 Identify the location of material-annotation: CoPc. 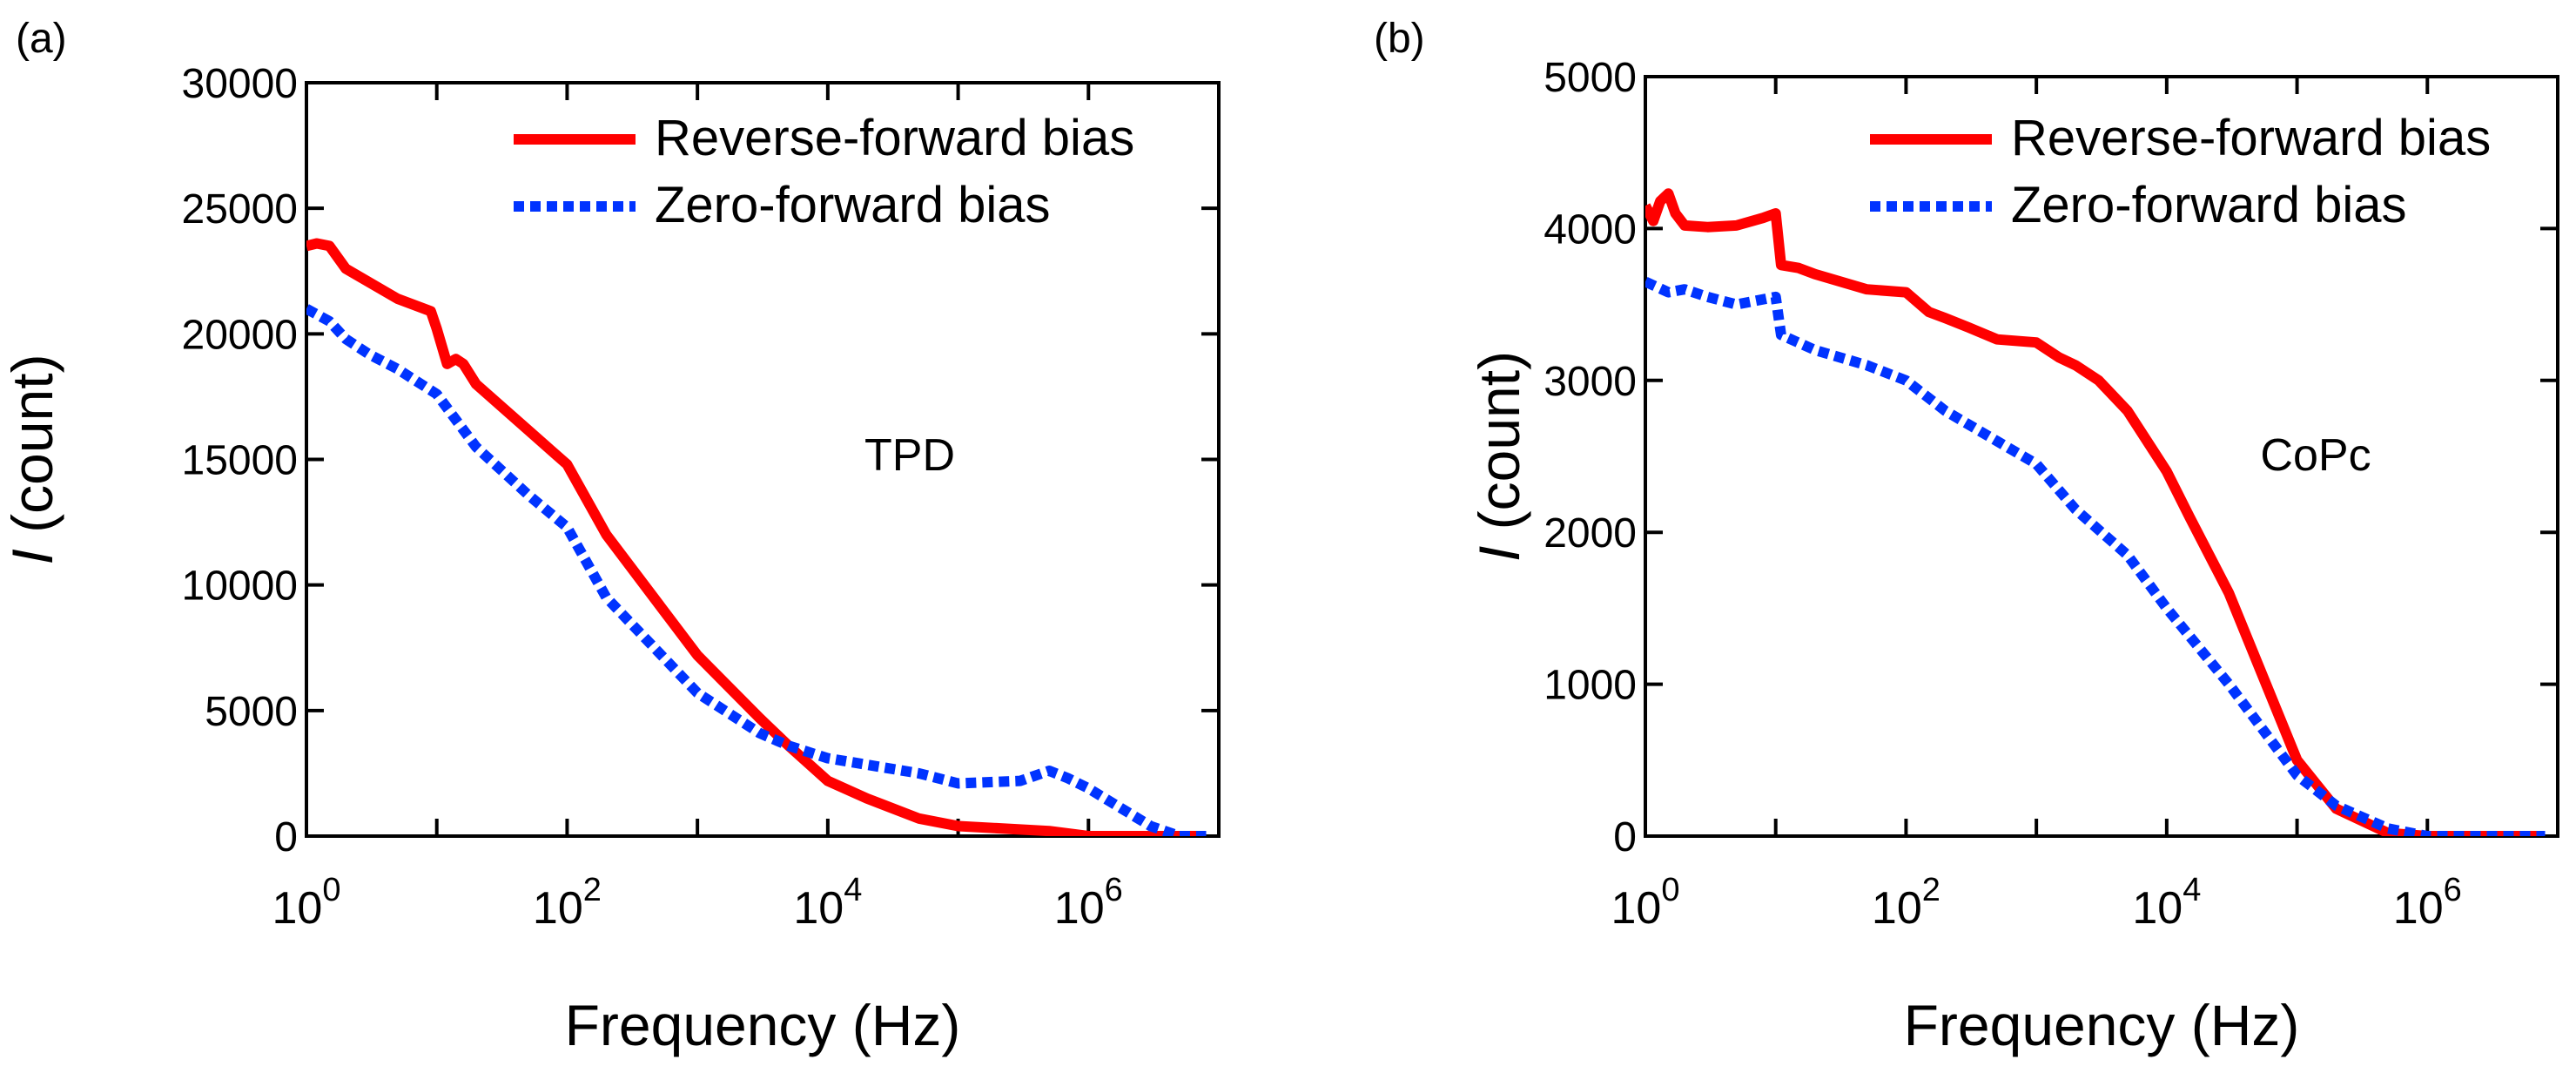
(2315, 455).